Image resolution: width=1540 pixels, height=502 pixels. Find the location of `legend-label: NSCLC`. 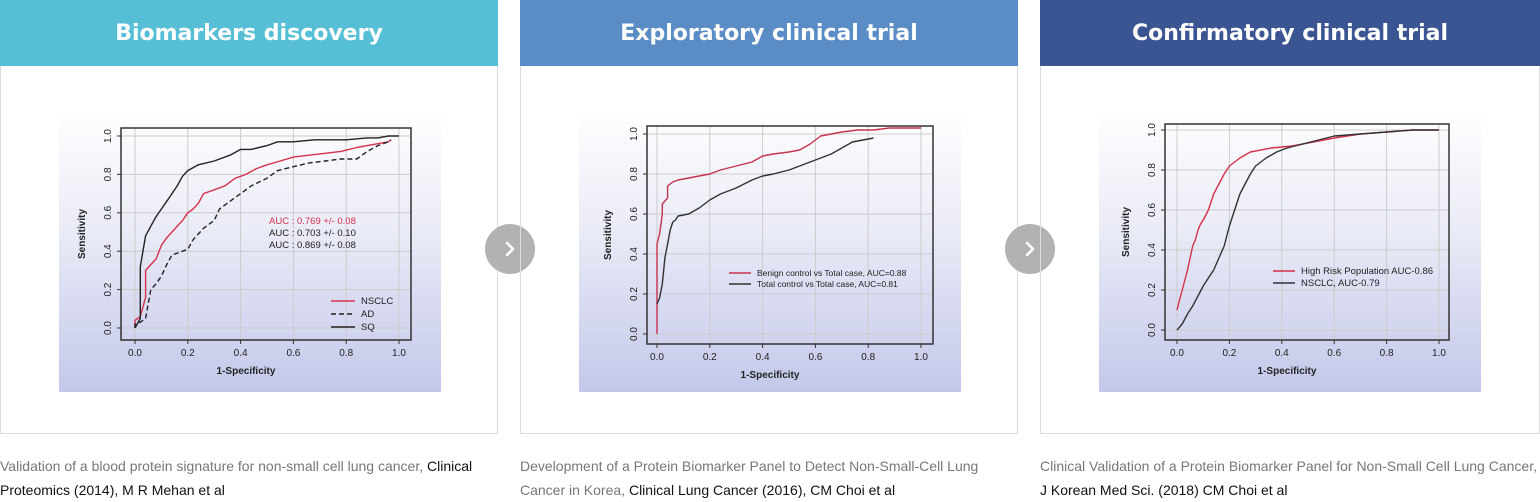

legend-label: NSCLC is located at coordinates (377, 301).